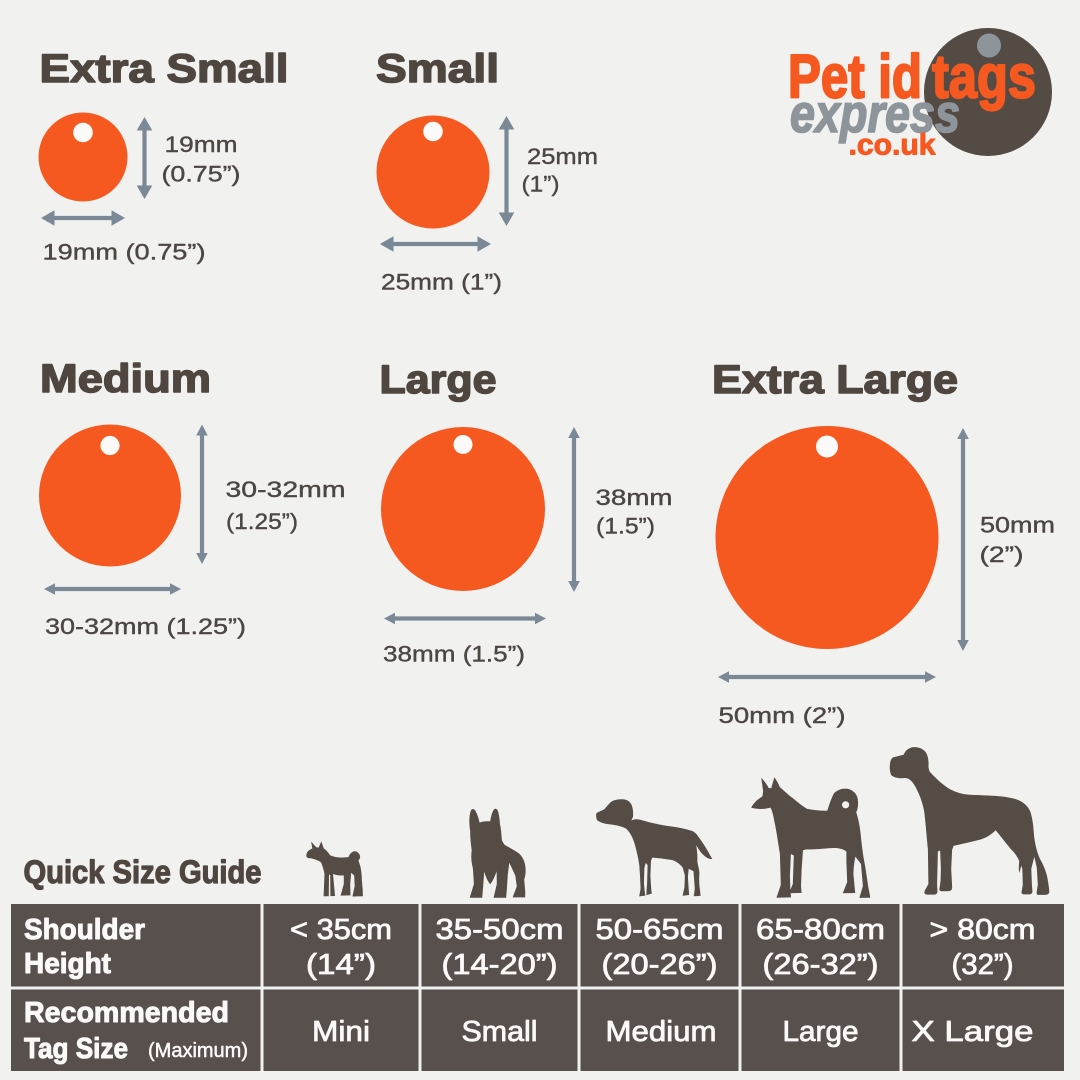 The width and height of the screenshot is (1080, 1080). What do you see at coordinates (983, 930) in the screenshot?
I see `svg-text: > 80cm` at bounding box center [983, 930].